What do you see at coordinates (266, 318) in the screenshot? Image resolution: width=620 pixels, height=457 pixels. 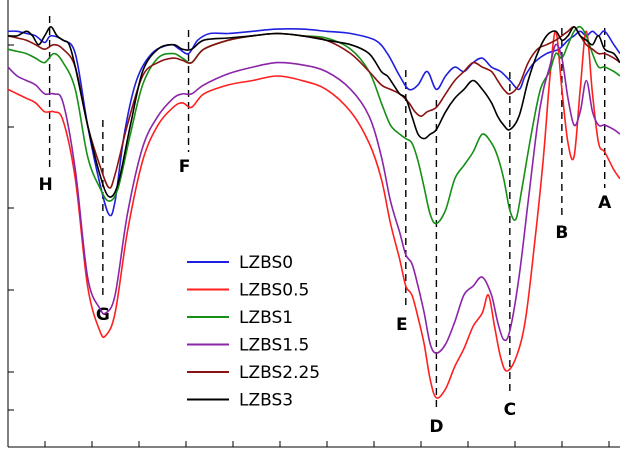 I see `legend-entry-lzbs1: LZBS1` at bounding box center [266, 318].